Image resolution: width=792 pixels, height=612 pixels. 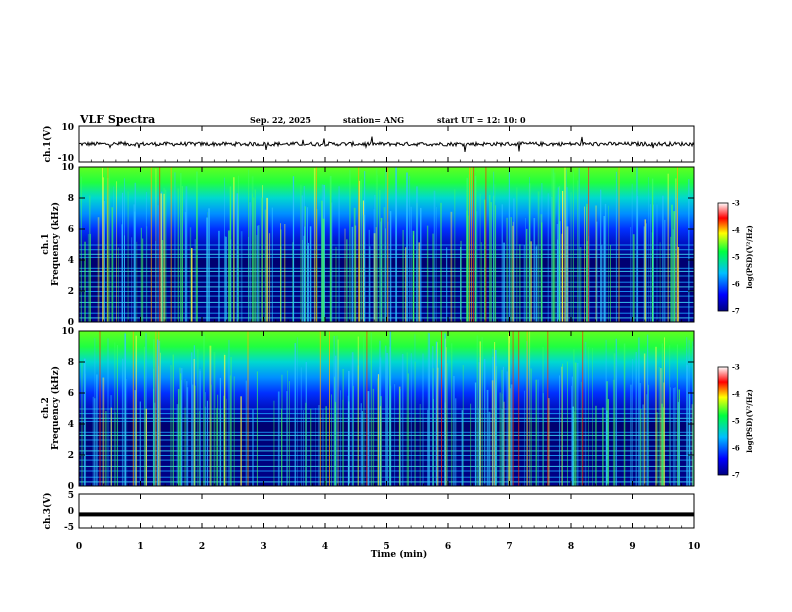 I want to click on ch1-colorbar-tick: -5, so click(x=736, y=257).